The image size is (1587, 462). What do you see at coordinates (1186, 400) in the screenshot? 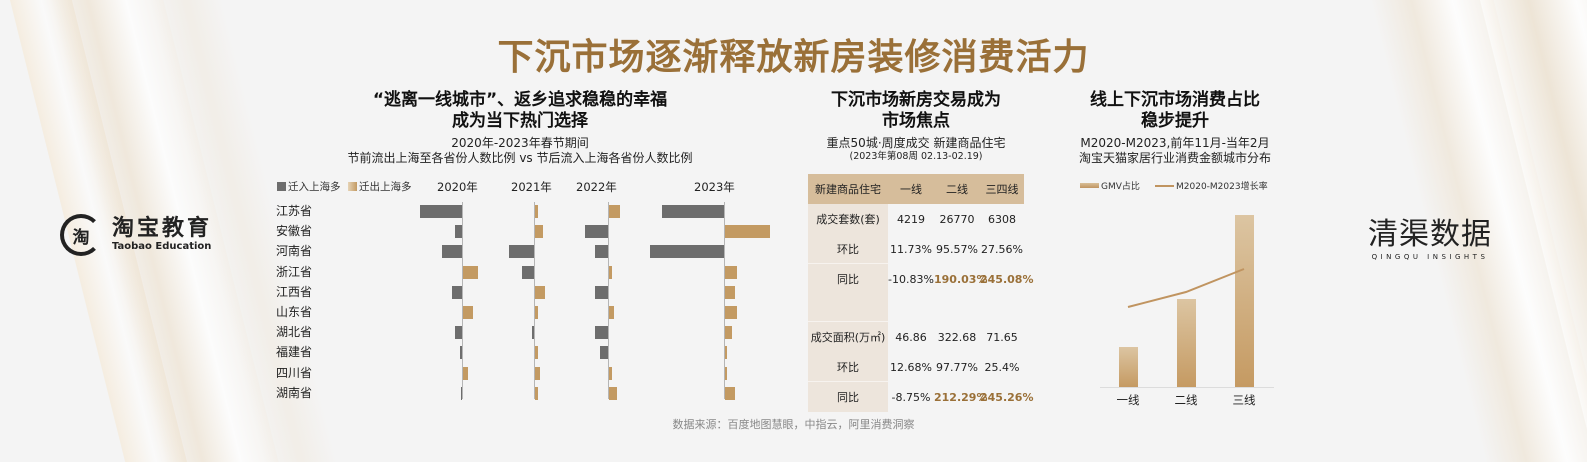
I see `category-label: 二线` at bounding box center [1186, 400].